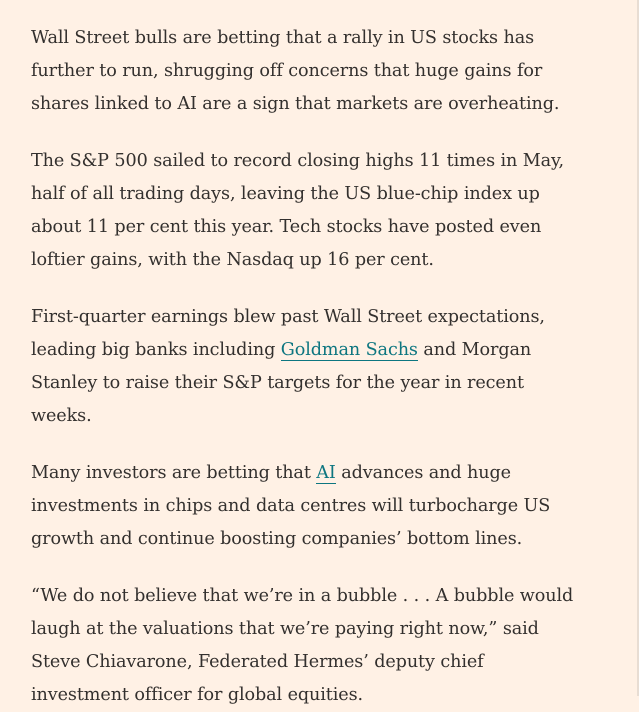  Describe the element at coordinates (61, 416) in the screenshot. I see `paragraph-line: weeks.` at that location.